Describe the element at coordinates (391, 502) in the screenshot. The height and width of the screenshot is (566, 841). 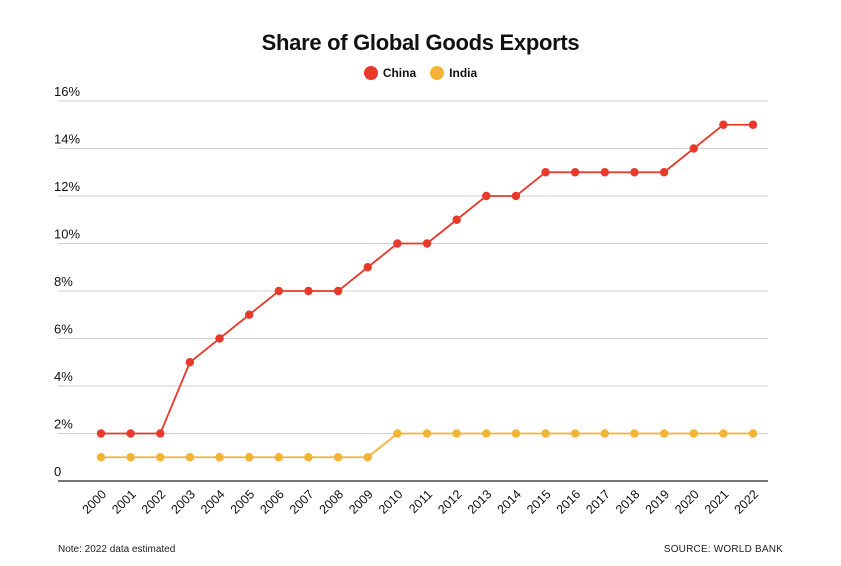
I see `x-tick-label: 2010` at that location.